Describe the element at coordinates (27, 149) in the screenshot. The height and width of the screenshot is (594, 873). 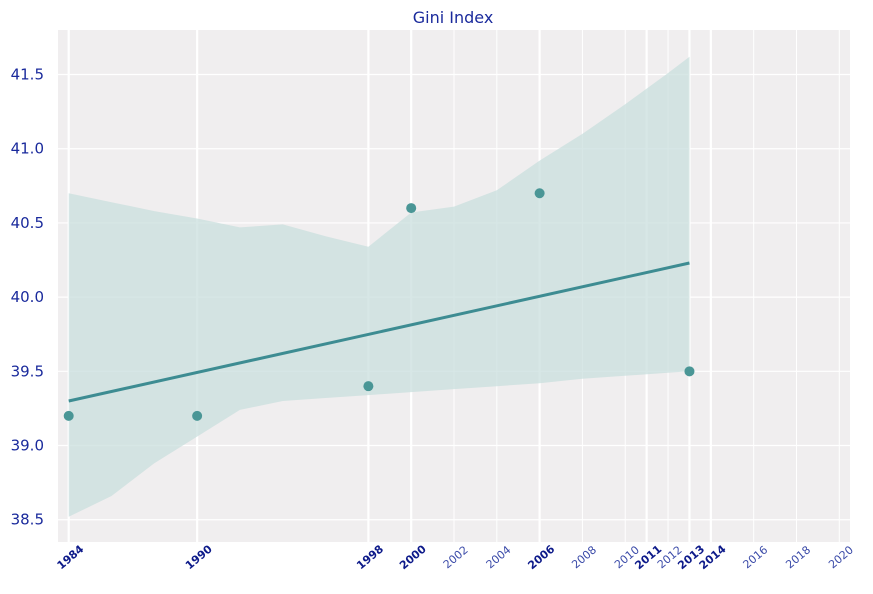
I see `y-tick-label-5: 41.0` at that location.